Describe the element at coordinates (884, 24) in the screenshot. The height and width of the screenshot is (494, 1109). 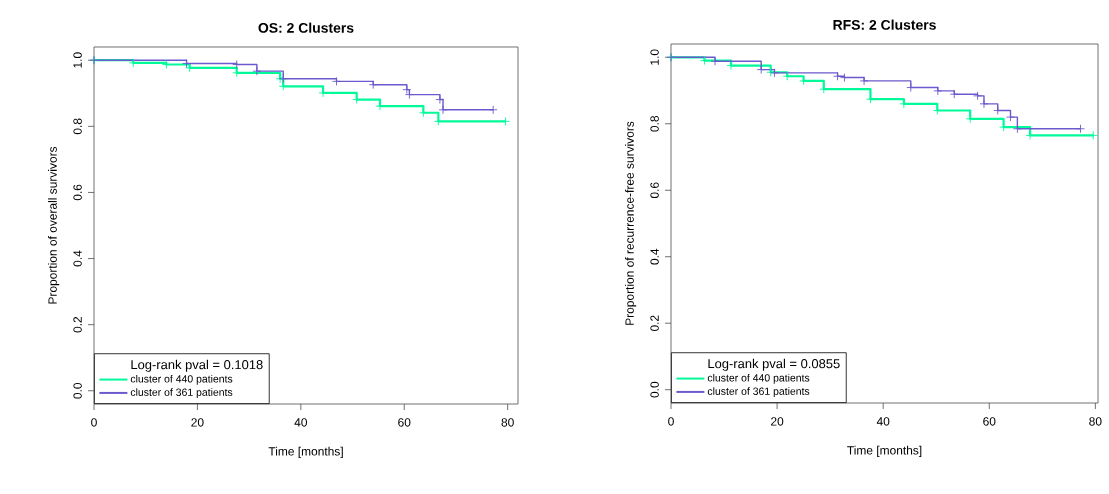
I see `chart-title: RFS: 2 Clusters` at that location.